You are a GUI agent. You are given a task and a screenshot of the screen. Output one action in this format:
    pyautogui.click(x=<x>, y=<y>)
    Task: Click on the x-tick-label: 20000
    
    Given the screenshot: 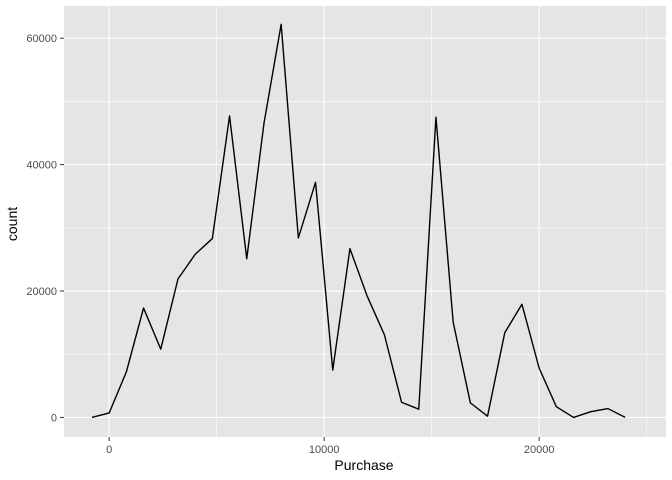 What is the action you would take?
    pyautogui.click(x=539, y=450)
    